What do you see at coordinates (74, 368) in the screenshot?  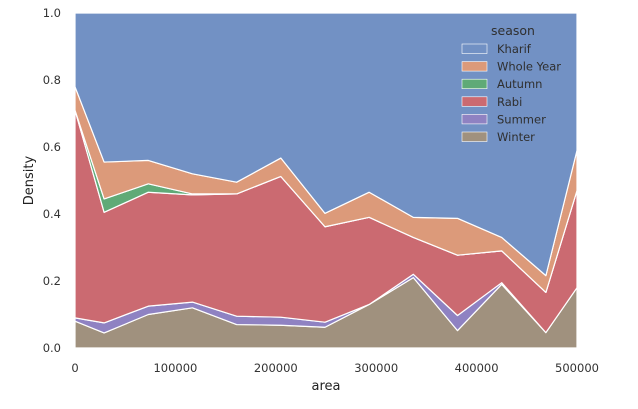 I see `x-tick-label: 0` at bounding box center [74, 368].